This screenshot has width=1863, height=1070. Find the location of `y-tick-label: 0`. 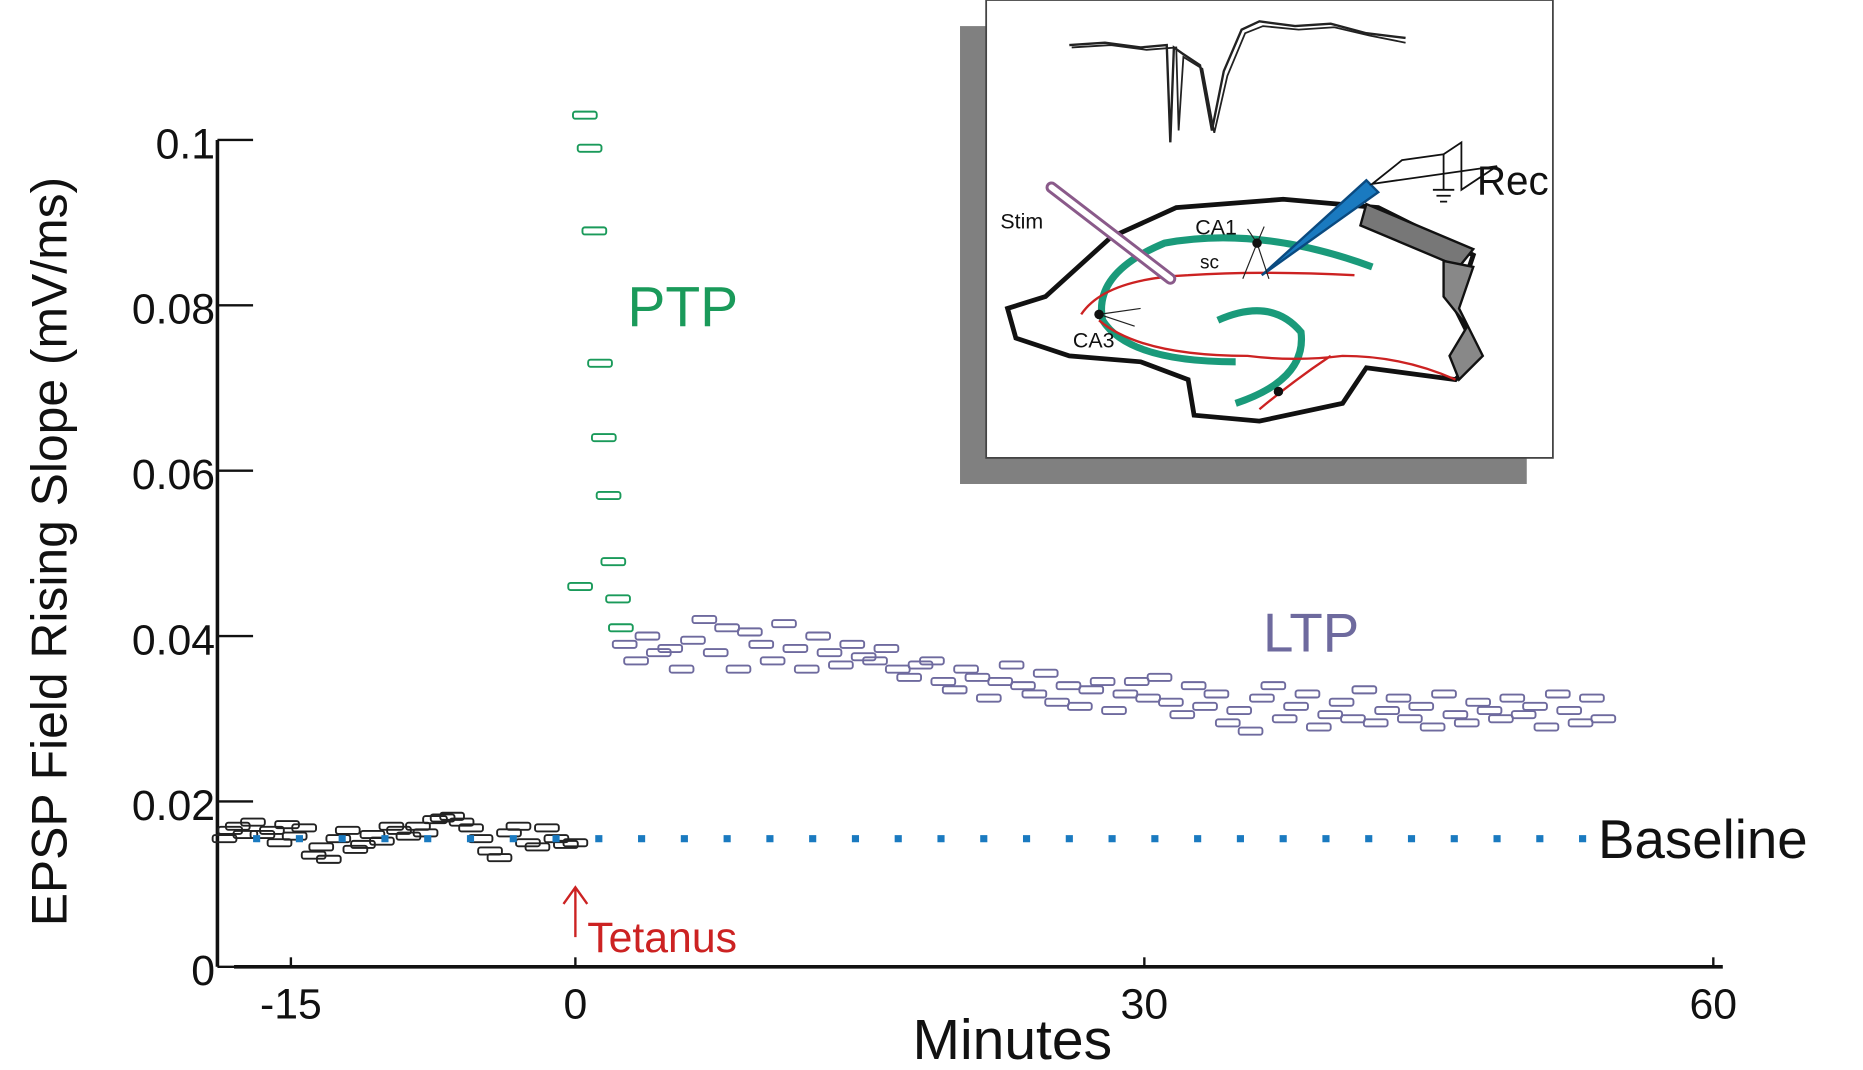

y-tick-label: 0 is located at coordinates (203, 971).